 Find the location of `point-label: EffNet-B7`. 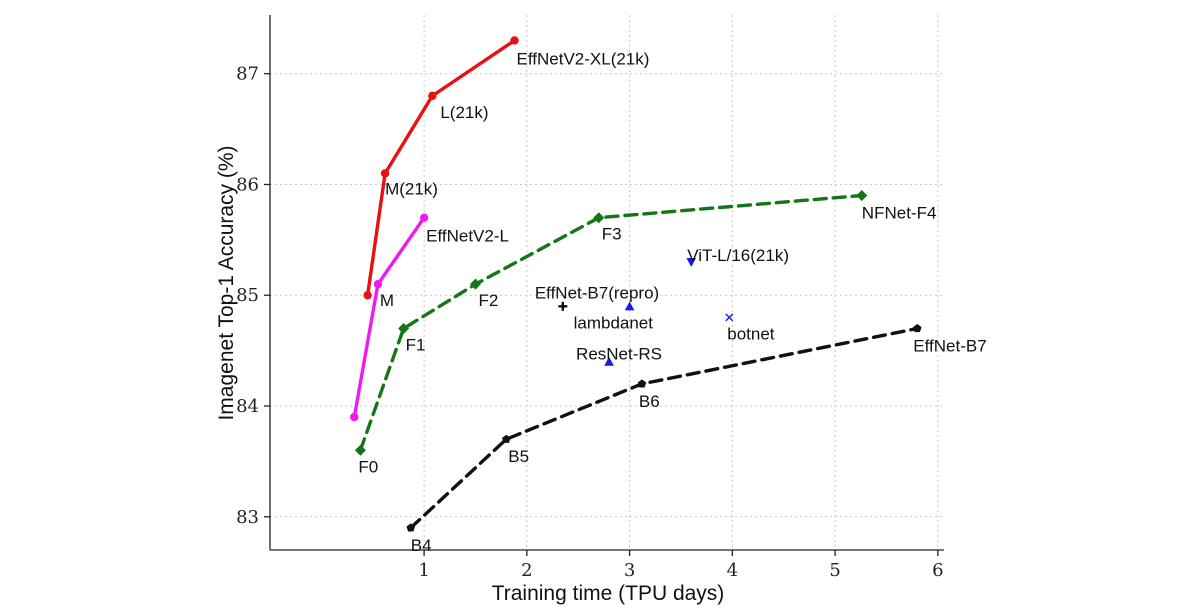

point-label: EffNet-B7 is located at coordinates (949, 345).